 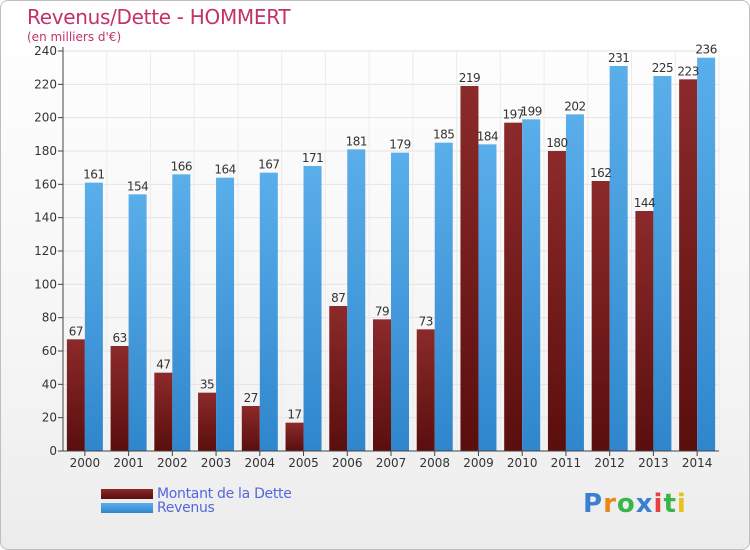 What do you see at coordinates (45, 218) in the screenshot?
I see `y-tick-label: 140` at bounding box center [45, 218].